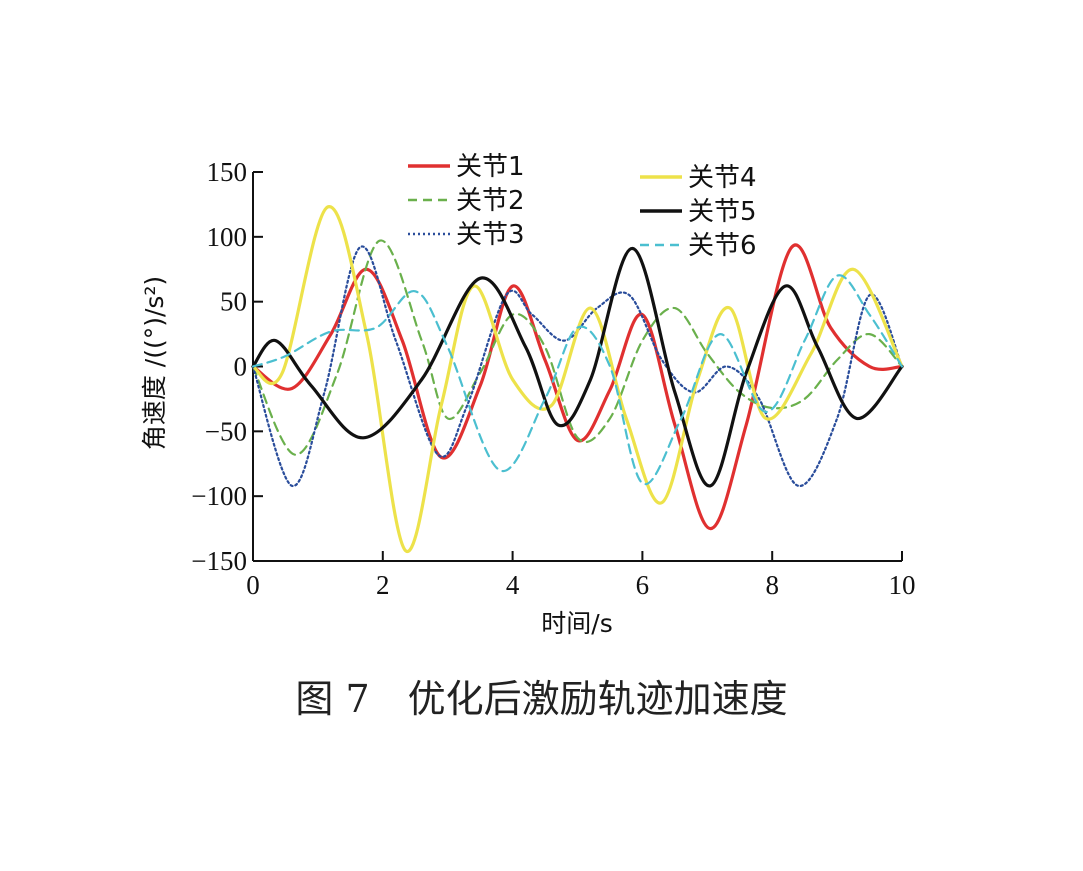 This screenshot has height=871, width=1083. What do you see at coordinates (772, 585) in the screenshot?
I see `x-tick-label: 8` at bounding box center [772, 585].